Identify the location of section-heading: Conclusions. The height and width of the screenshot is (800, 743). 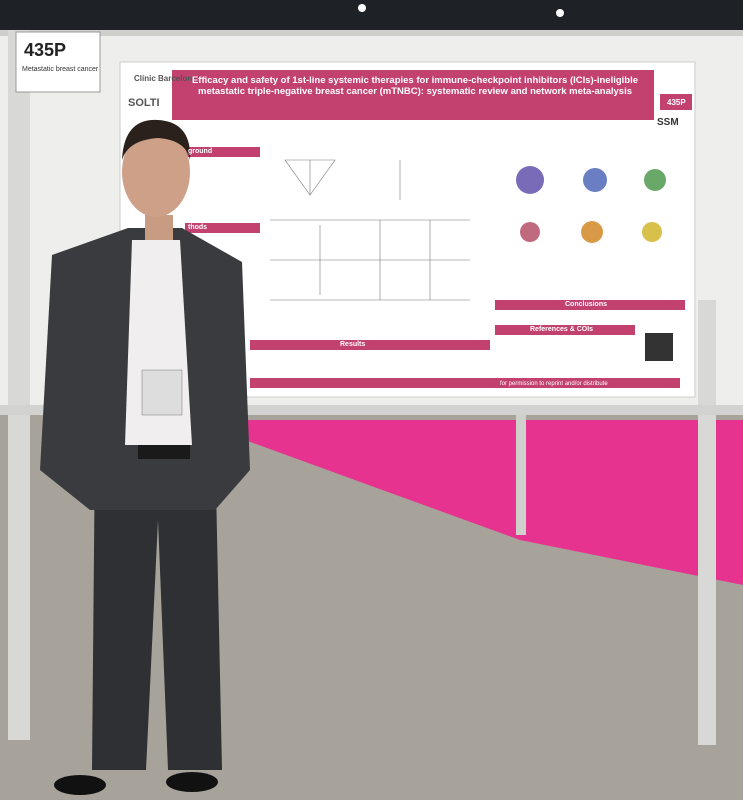
(586, 304).